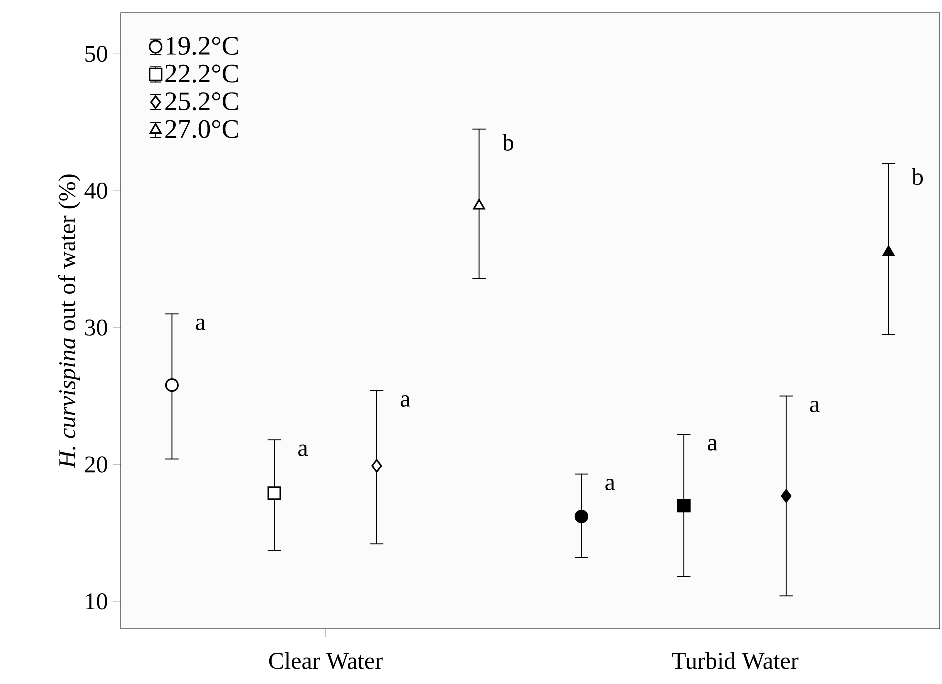 The height and width of the screenshot is (684, 942). I want to click on legend-label: 27.0°C, so click(202, 129).